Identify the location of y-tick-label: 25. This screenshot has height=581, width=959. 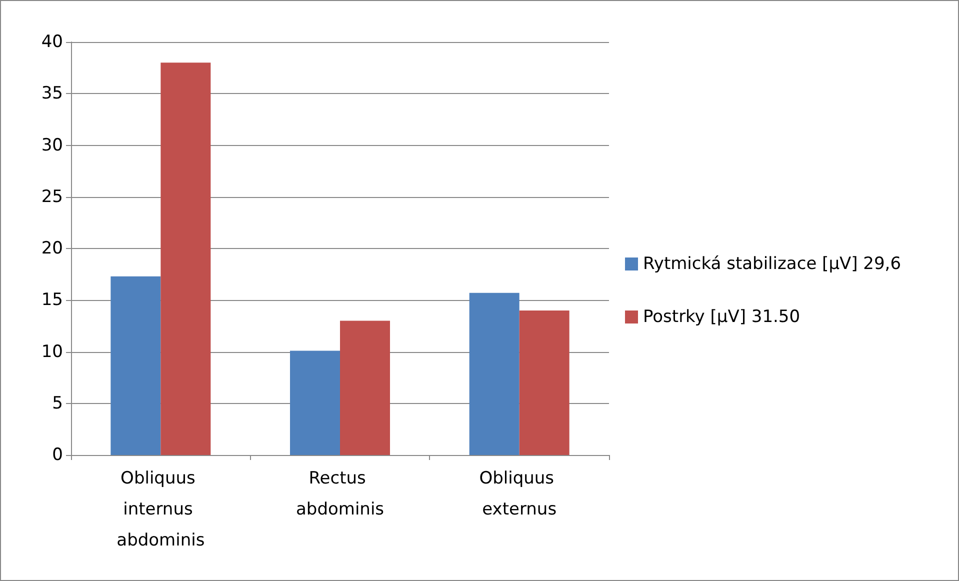
(52, 196).